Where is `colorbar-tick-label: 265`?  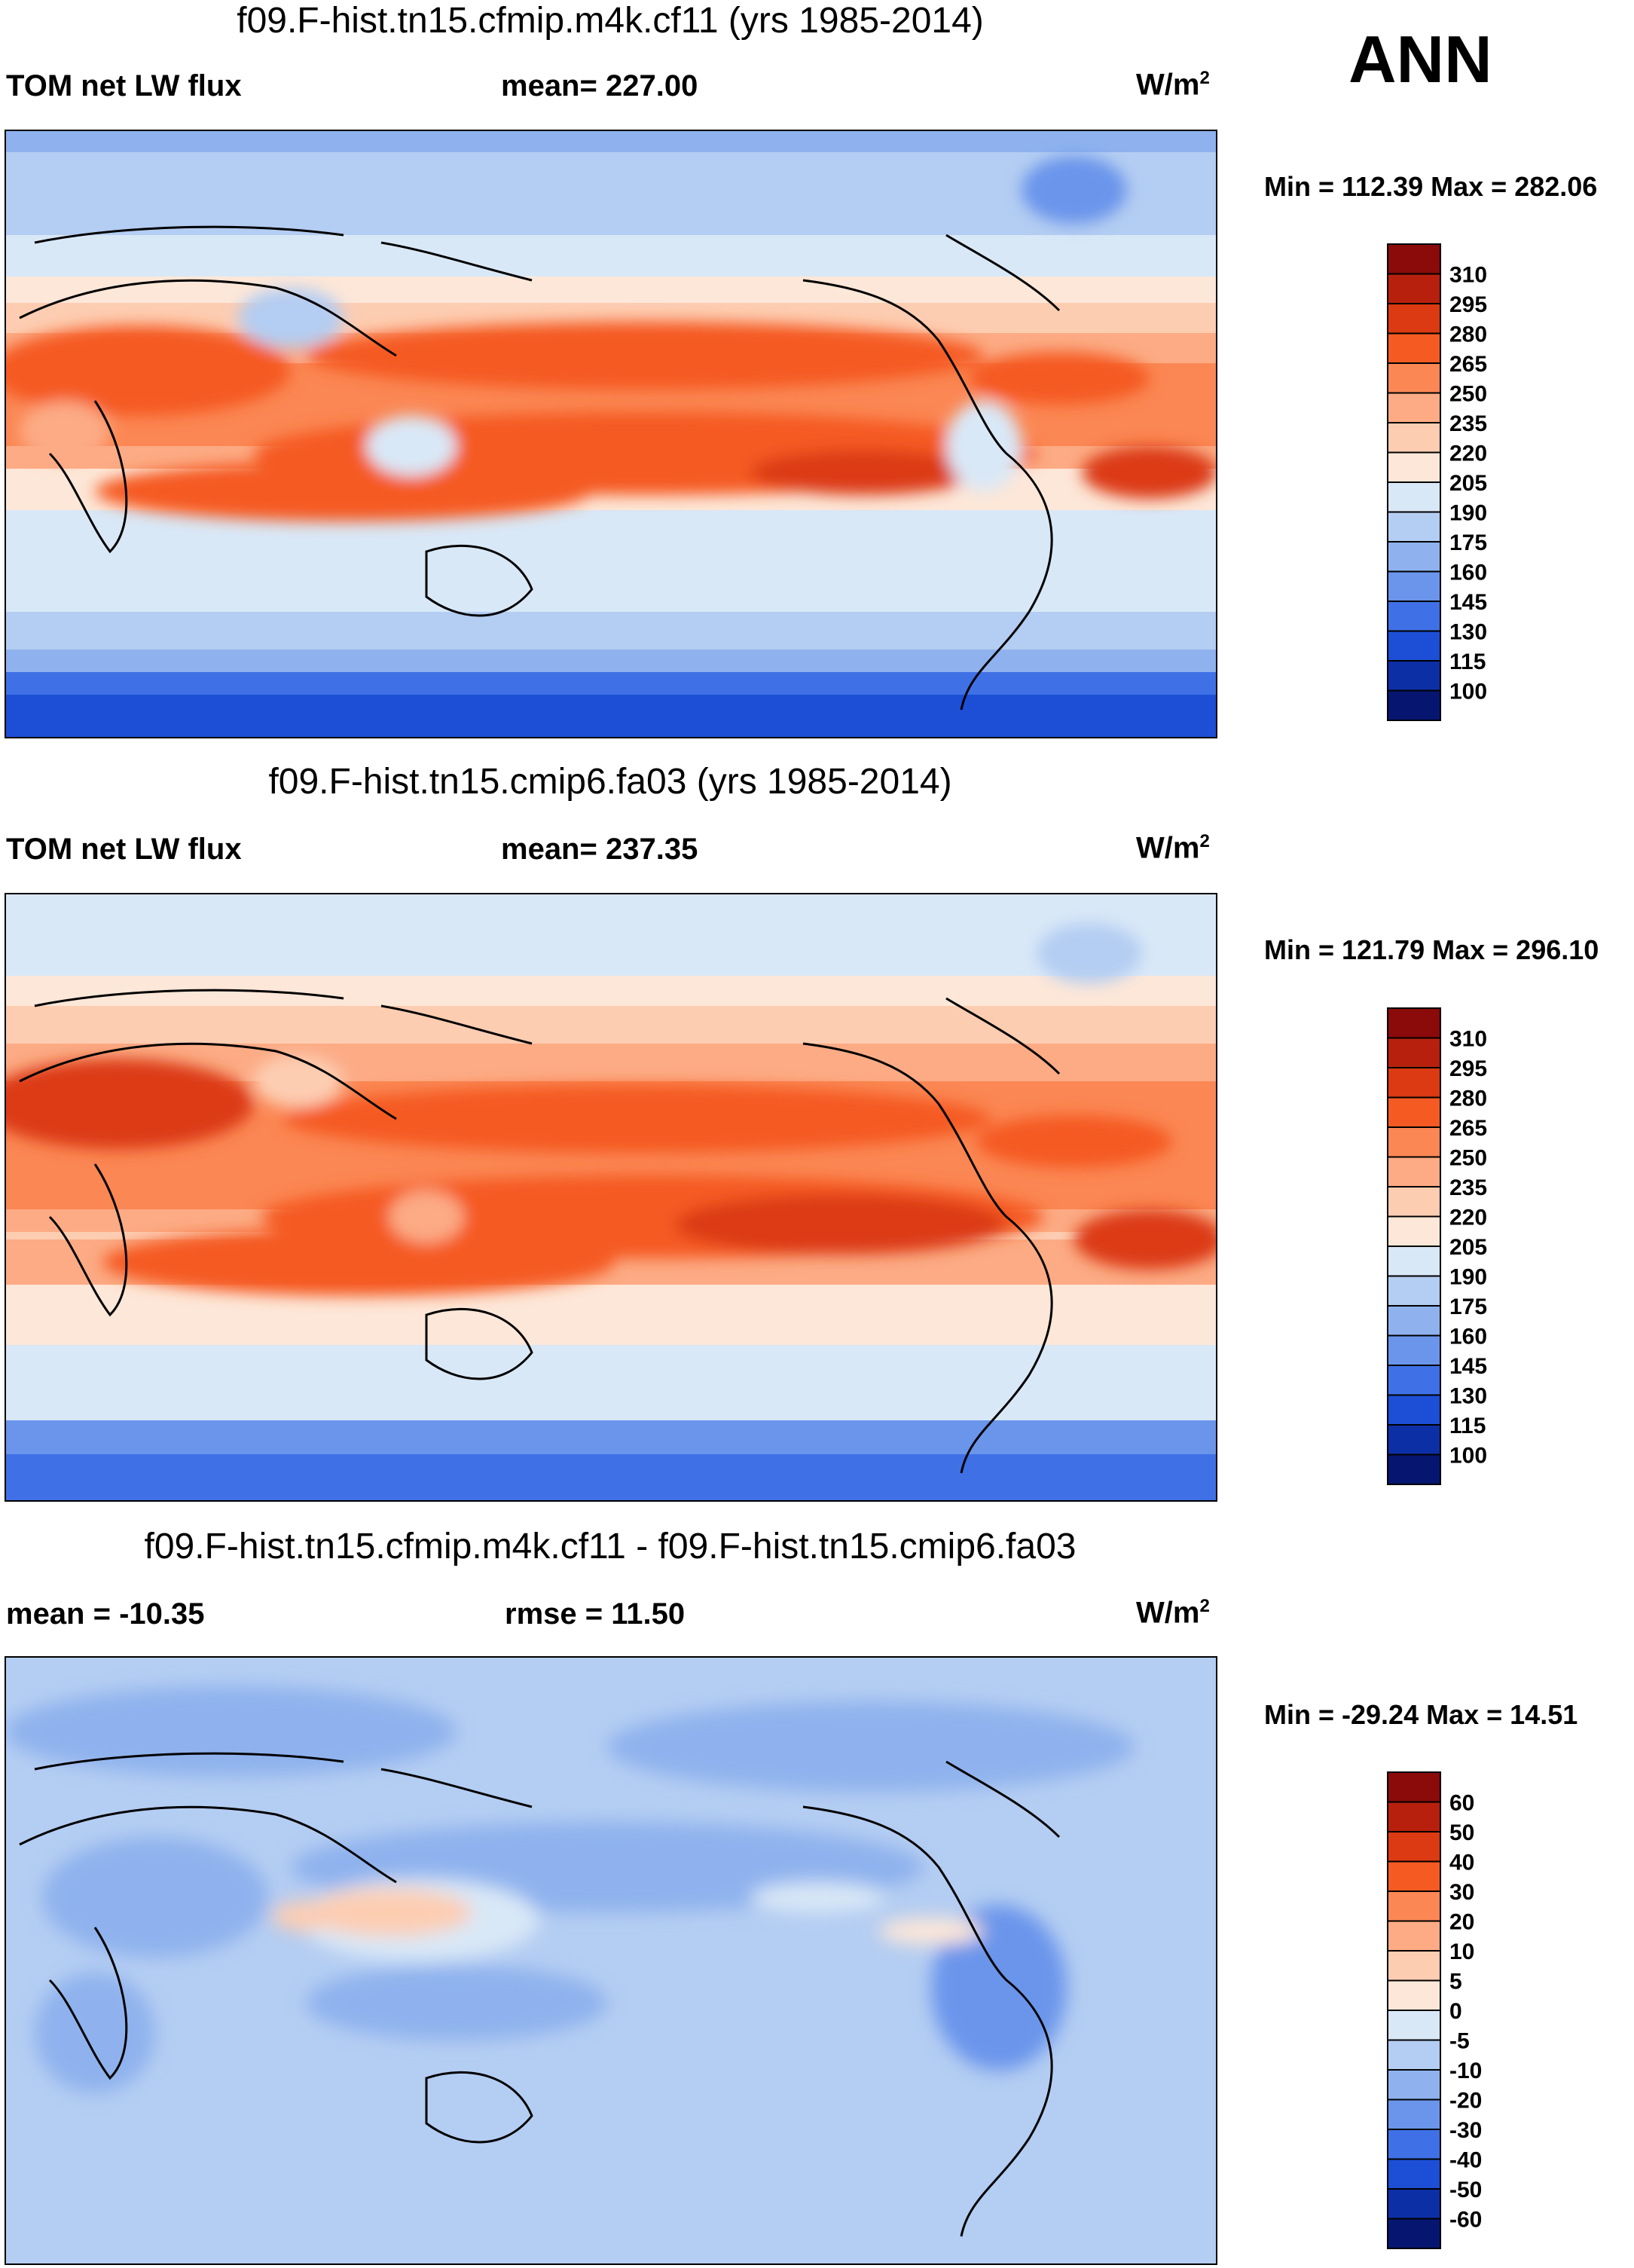
colorbar-tick-label: 265 is located at coordinates (1468, 364).